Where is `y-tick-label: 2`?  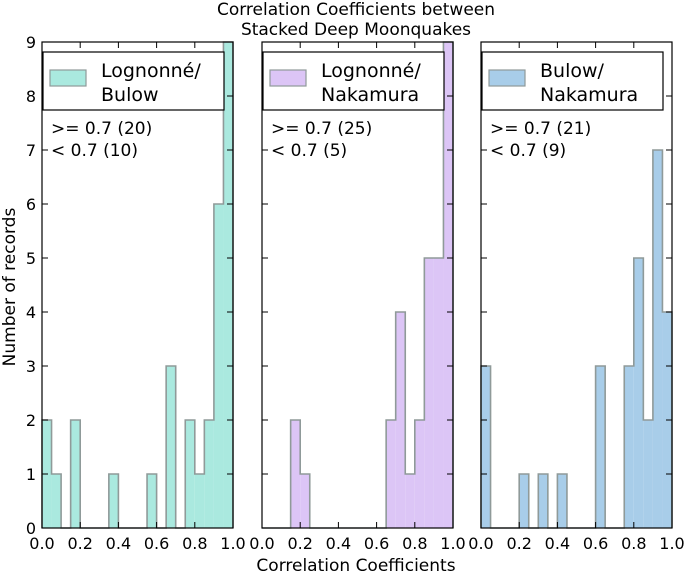
y-tick-label: 2 is located at coordinates (31, 420).